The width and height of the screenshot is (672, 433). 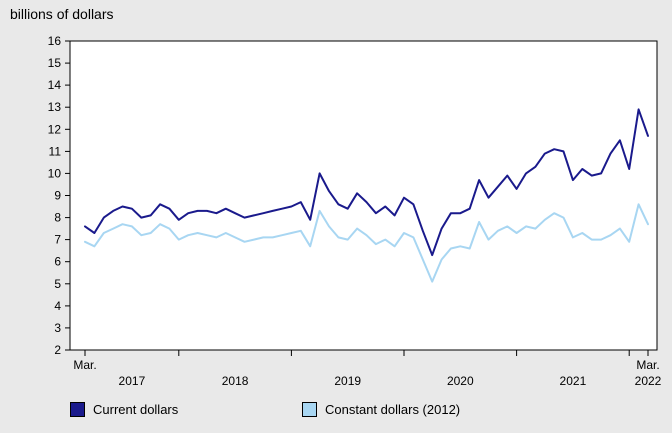 What do you see at coordinates (57, 284) in the screenshot?
I see `svg-text: 5` at bounding box center [57, 284].